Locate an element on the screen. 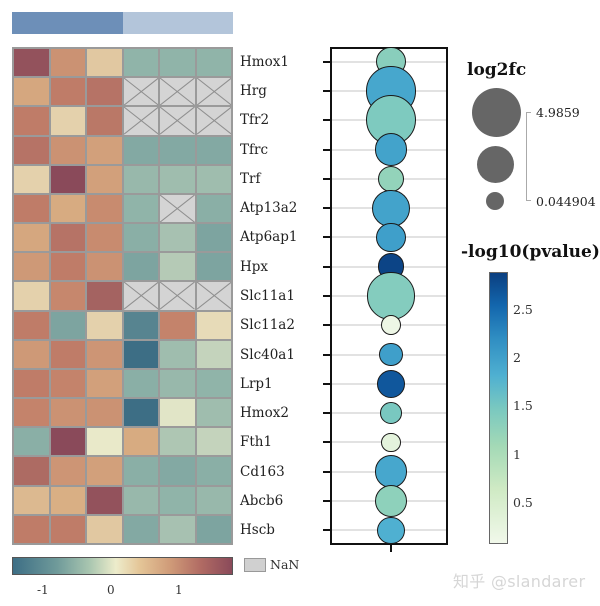 This screenshot has height=606, width=600. gene-label: Hrg is located at coordinates (253, 90).